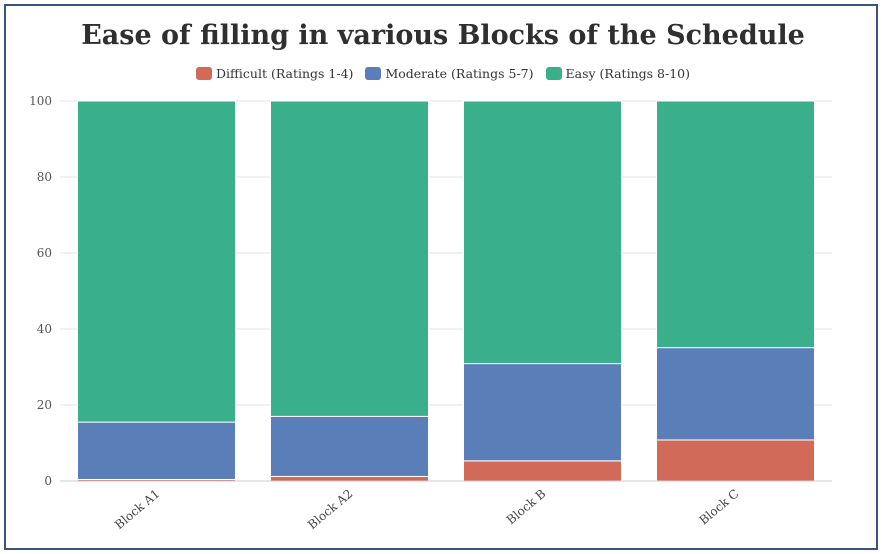 The image size is (882, 554). I want to click on legend-label-difficult: Difficult (Ratings 1-4), so click(285, 73).